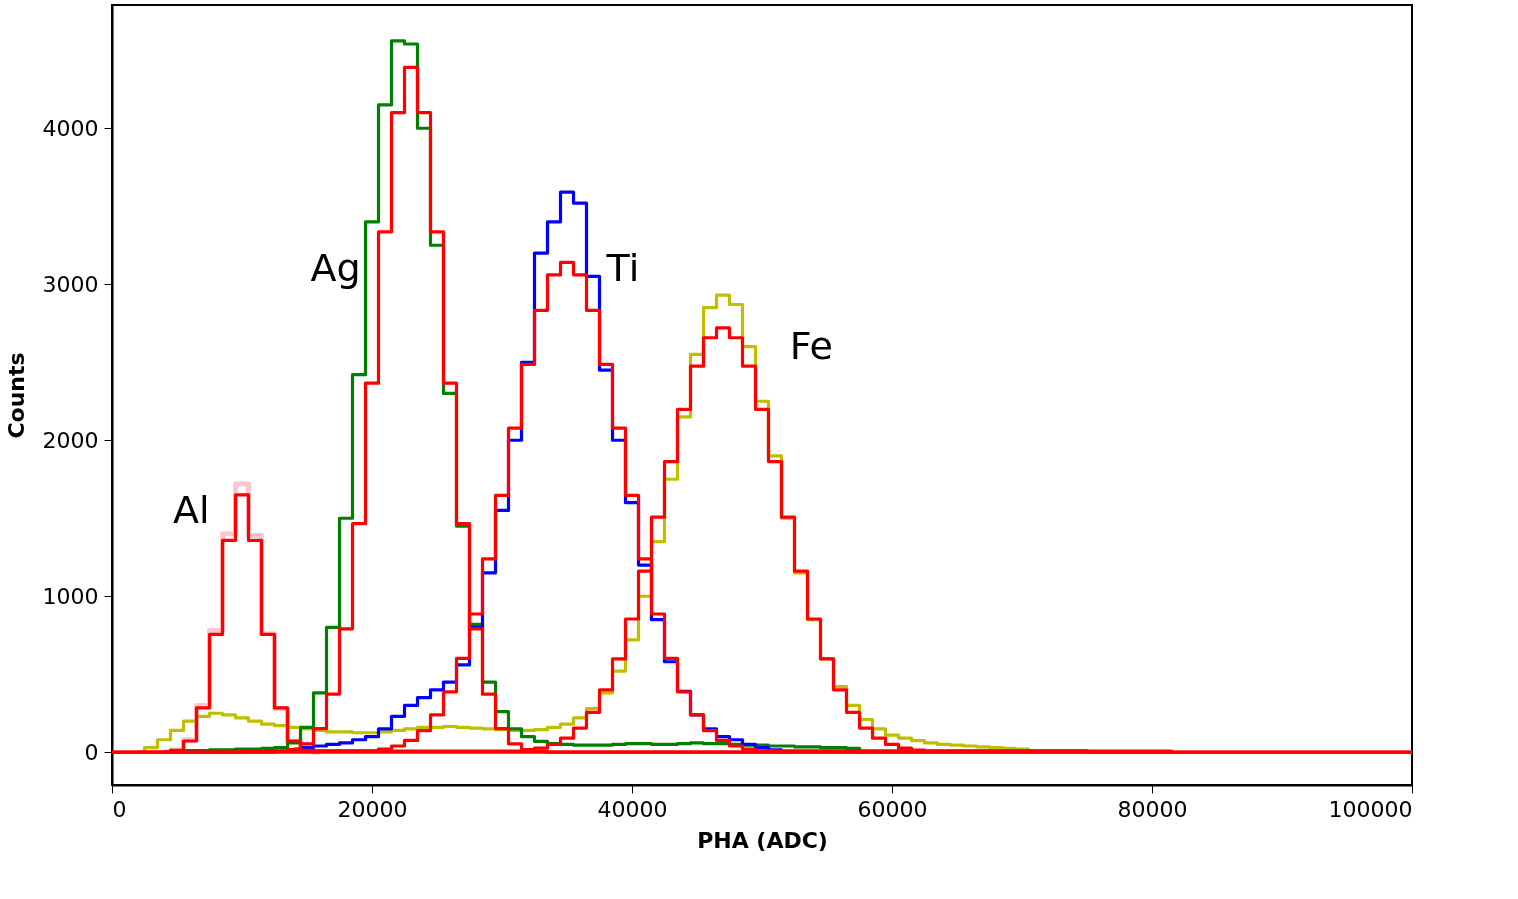 This screenshot has height=899, width=1518. I want to click on x-tick-label: 40000, so click(632, 809).